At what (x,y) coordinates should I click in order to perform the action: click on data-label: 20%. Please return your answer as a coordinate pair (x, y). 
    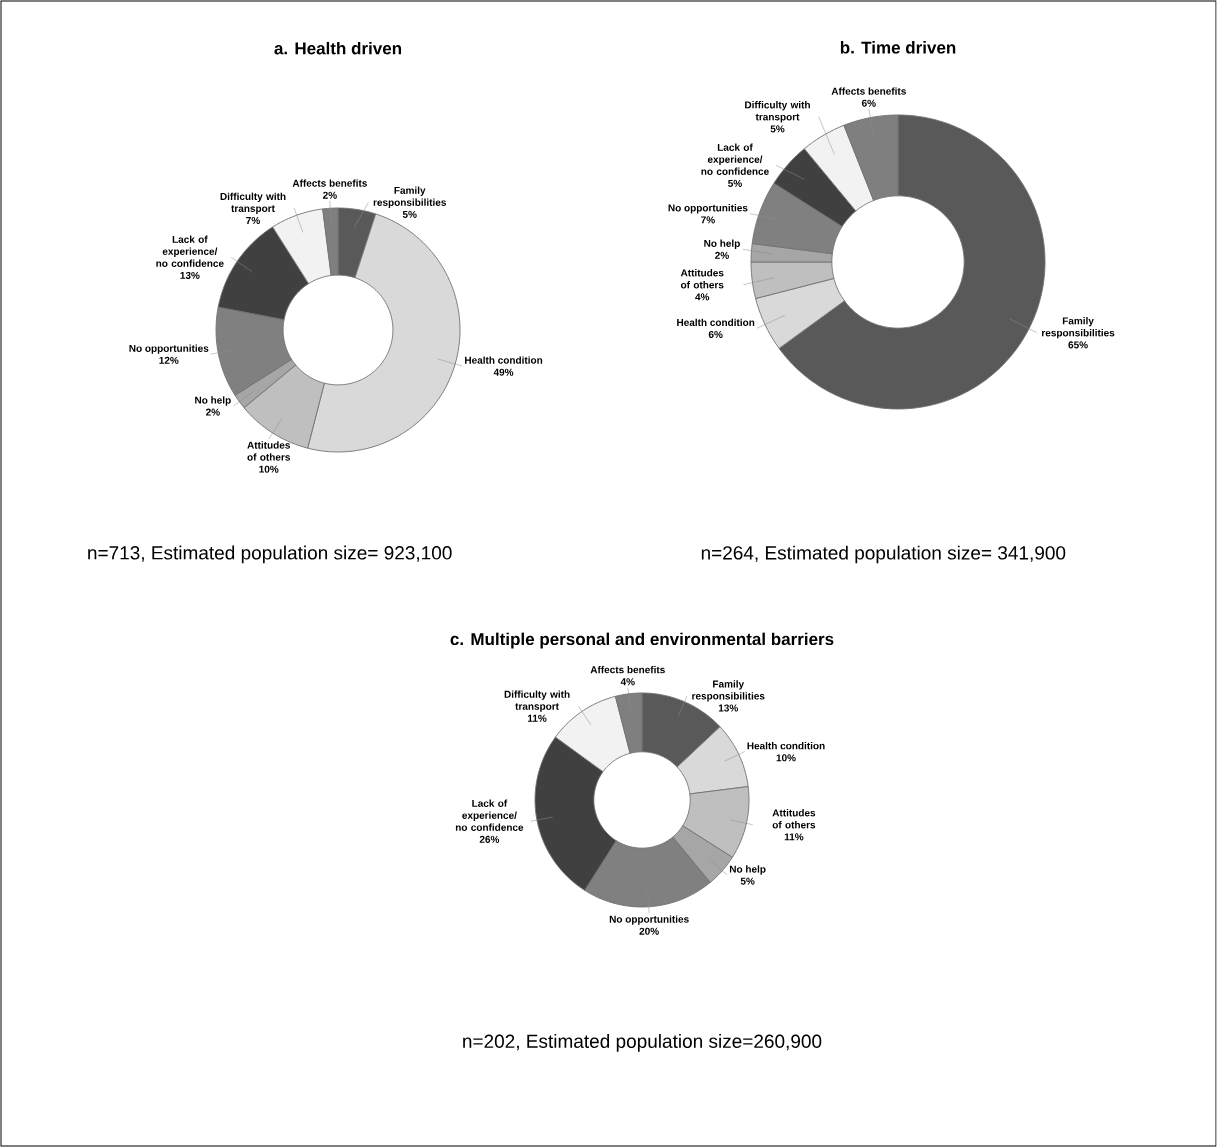
    Looking at the image, I should click on (649, 931).